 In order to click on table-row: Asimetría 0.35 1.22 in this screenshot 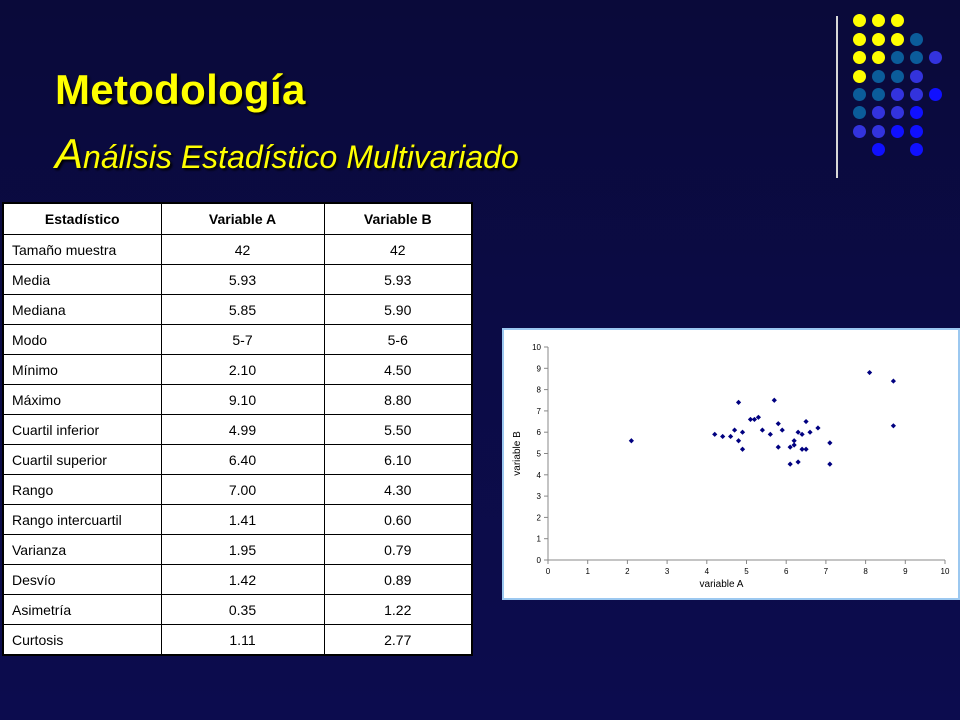, I will do `click(237, 609)`.